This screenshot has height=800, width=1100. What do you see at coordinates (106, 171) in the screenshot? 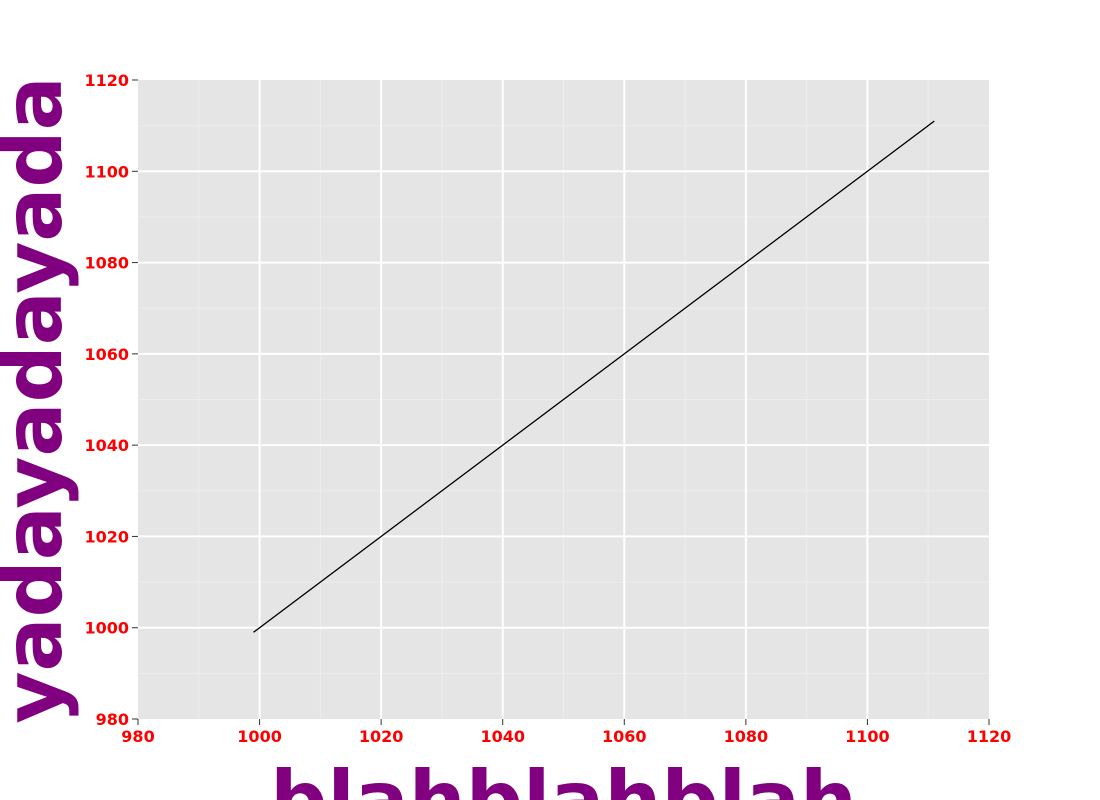
I see `y-tick-label: 1100` at bounding box center [106, 171].